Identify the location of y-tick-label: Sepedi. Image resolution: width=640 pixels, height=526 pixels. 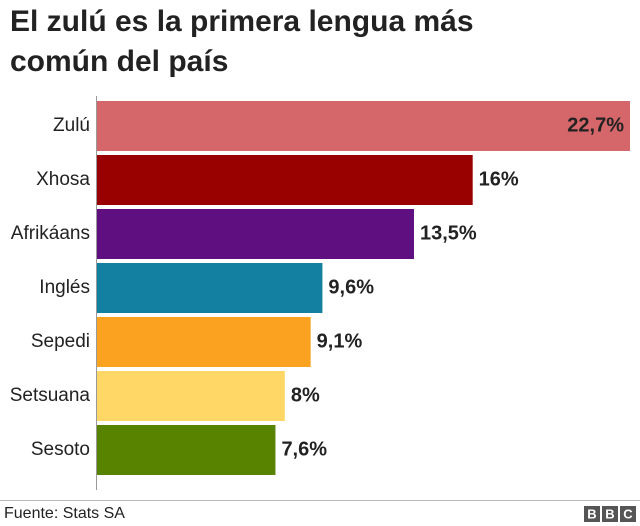
(60, 341).